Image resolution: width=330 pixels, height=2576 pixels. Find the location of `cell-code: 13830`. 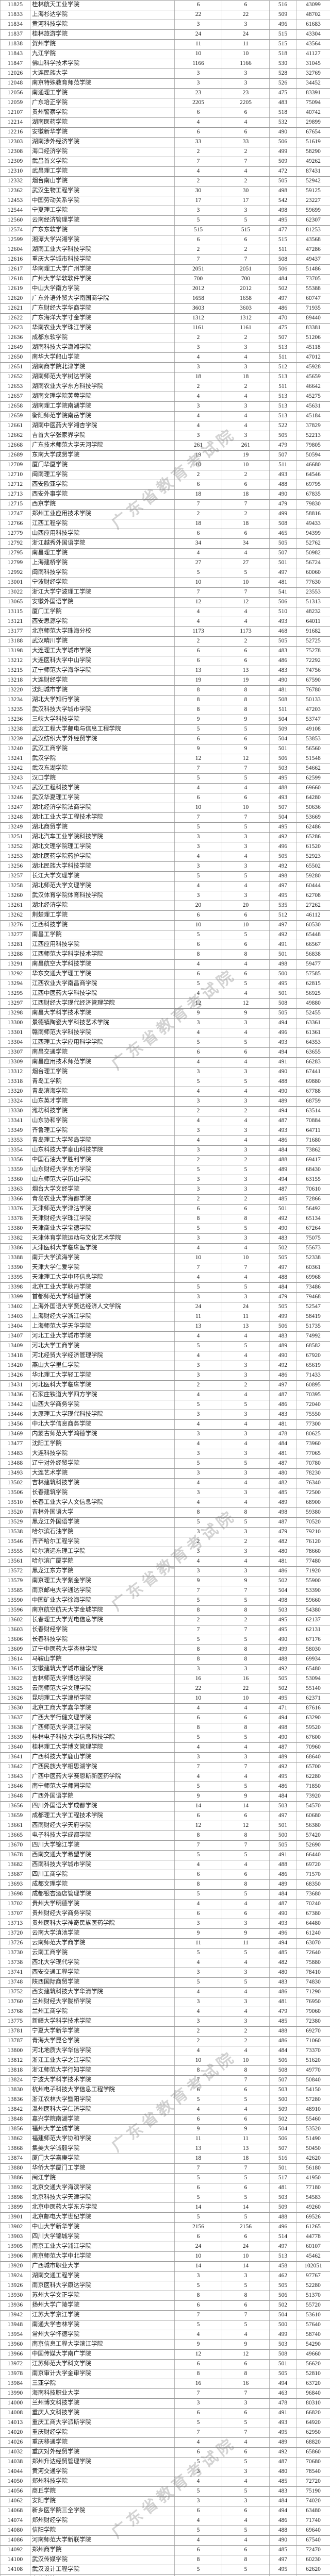

cell-code: 13830 is located at coordinates (15, 2090).